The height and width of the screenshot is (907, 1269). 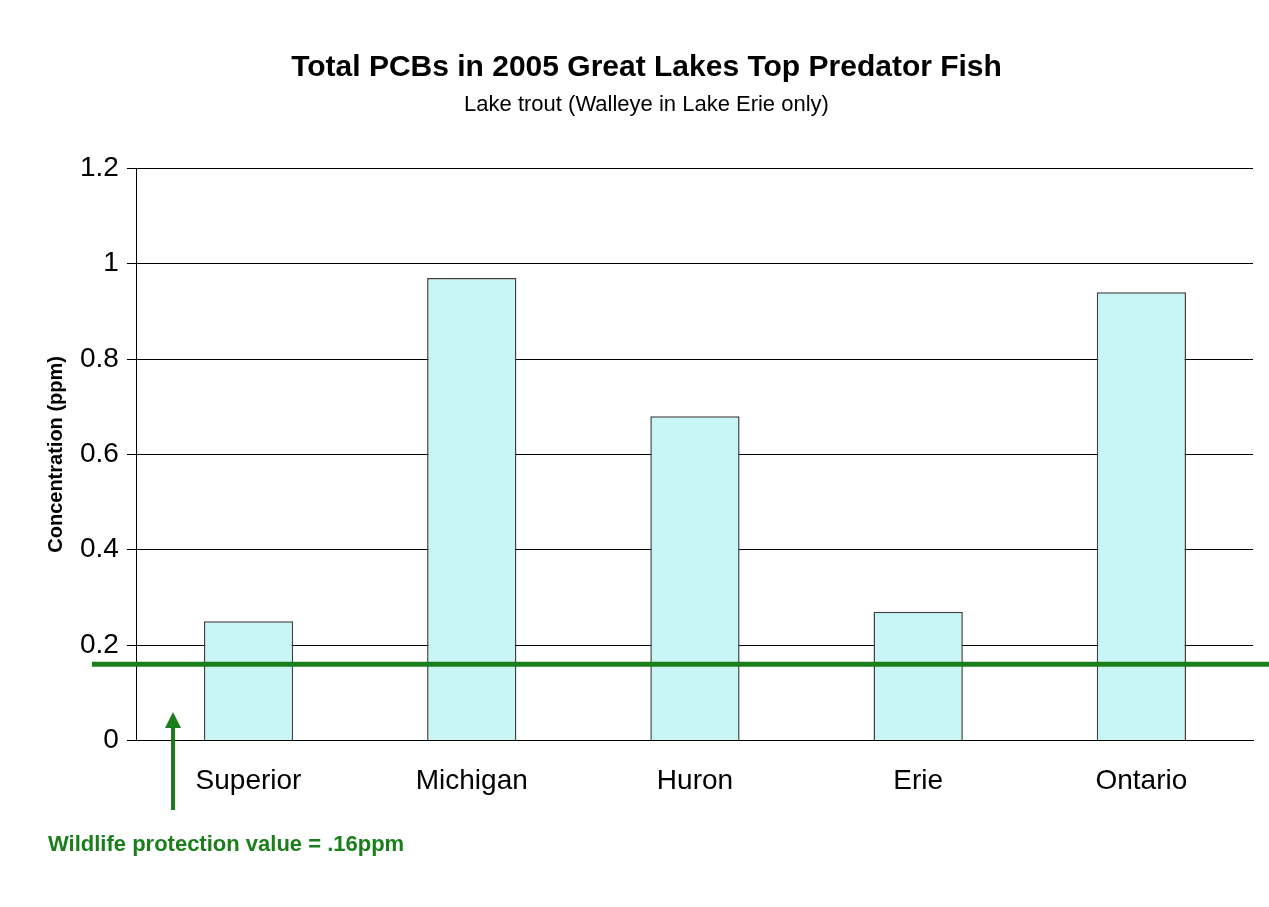 What do you see at coordinates (99, 453) in the screenshot?
I see `y-tick-label: 0.6` at bounding box center [99, 453].